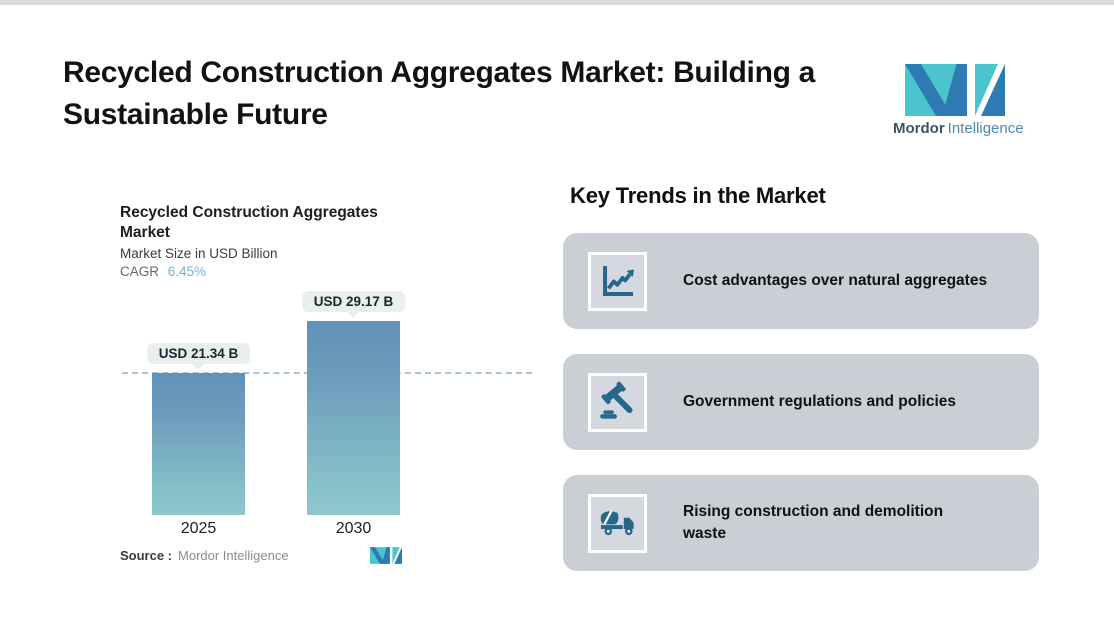 The image size is (1114, 628). Describe the element at coordinates (955, 90) in the screenshot. I see `mordor-intelligence-logo-icon` at that location.